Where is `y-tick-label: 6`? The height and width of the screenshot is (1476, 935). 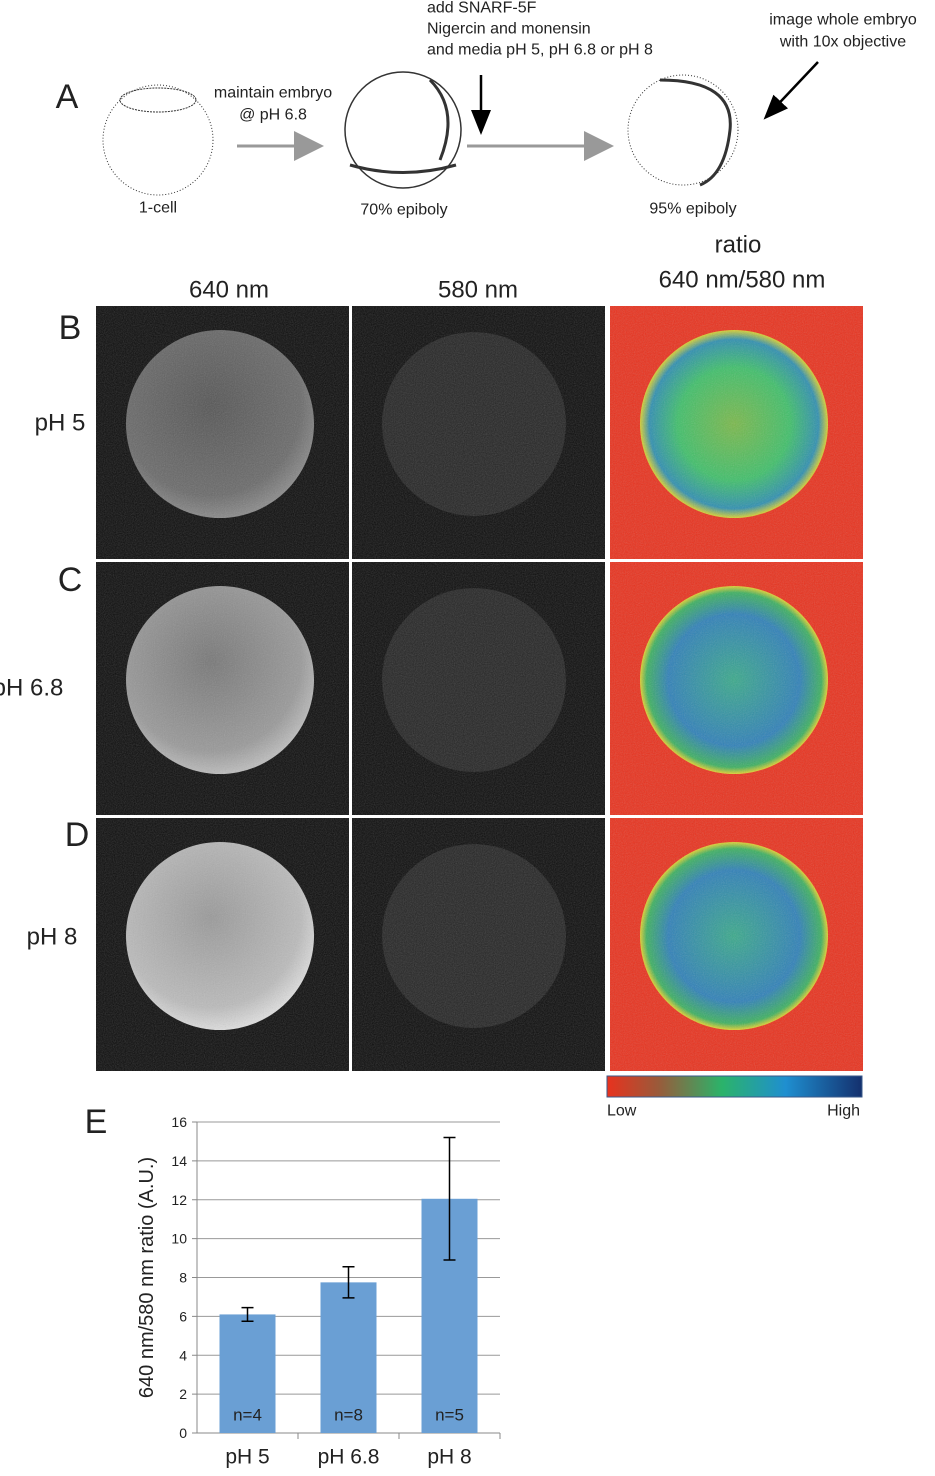 y-tick-label: 6 is located at coordinates (183, 1316).